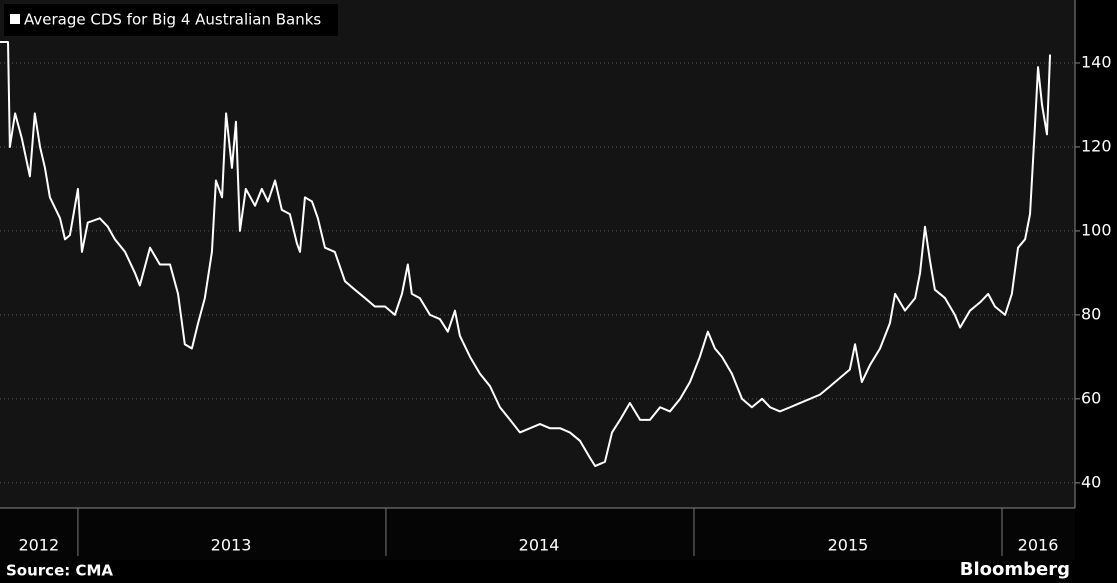  I want to click on y-tick-label: 40, so click(1091, 481).